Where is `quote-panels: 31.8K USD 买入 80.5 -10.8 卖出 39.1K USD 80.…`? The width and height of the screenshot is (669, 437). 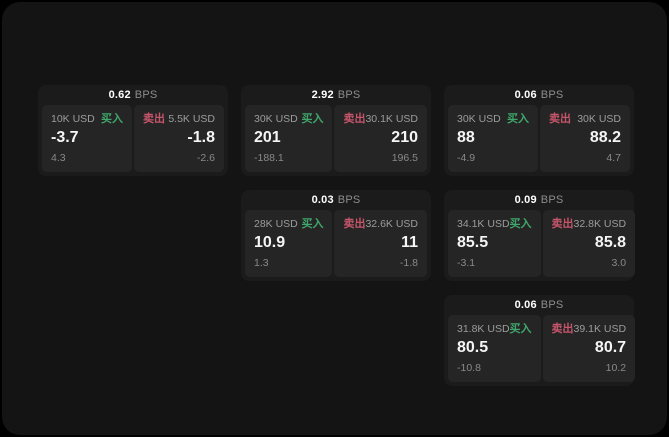
quote-panels: 31.8K USD 买入 80.5 -10.8 卖出 39.1K USD 80.… is located at coordinates (542, 348).